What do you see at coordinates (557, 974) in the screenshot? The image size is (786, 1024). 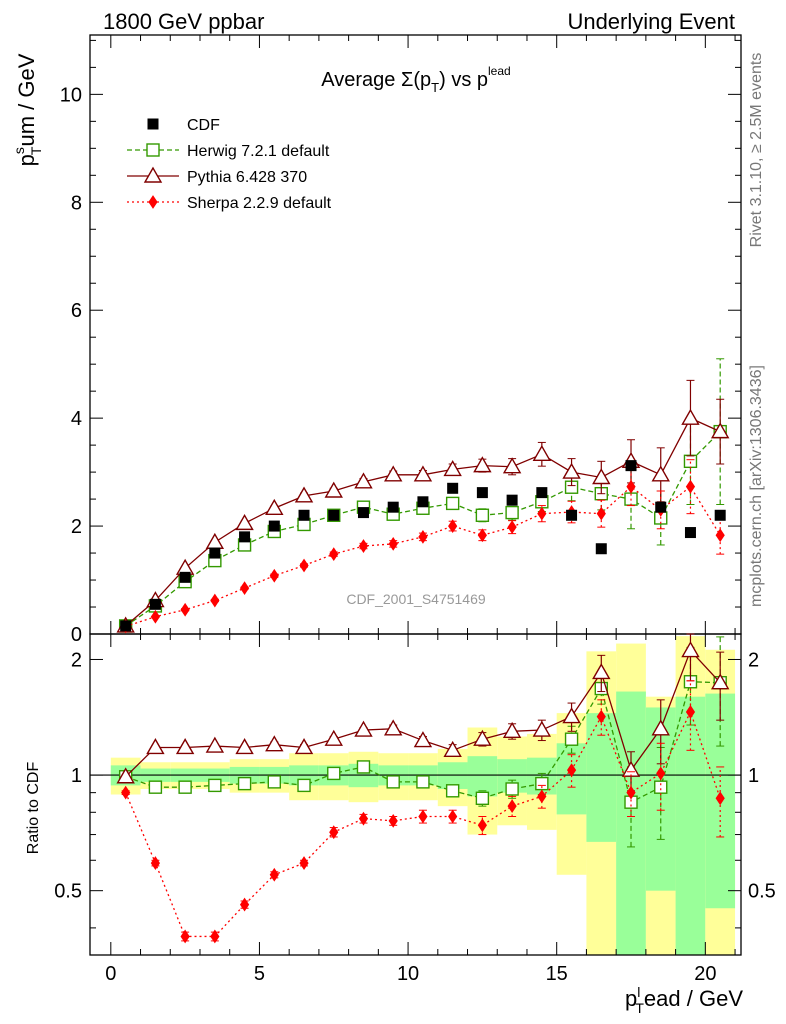 I see `x-tick-label: 15` at bounding box center [557, 974].